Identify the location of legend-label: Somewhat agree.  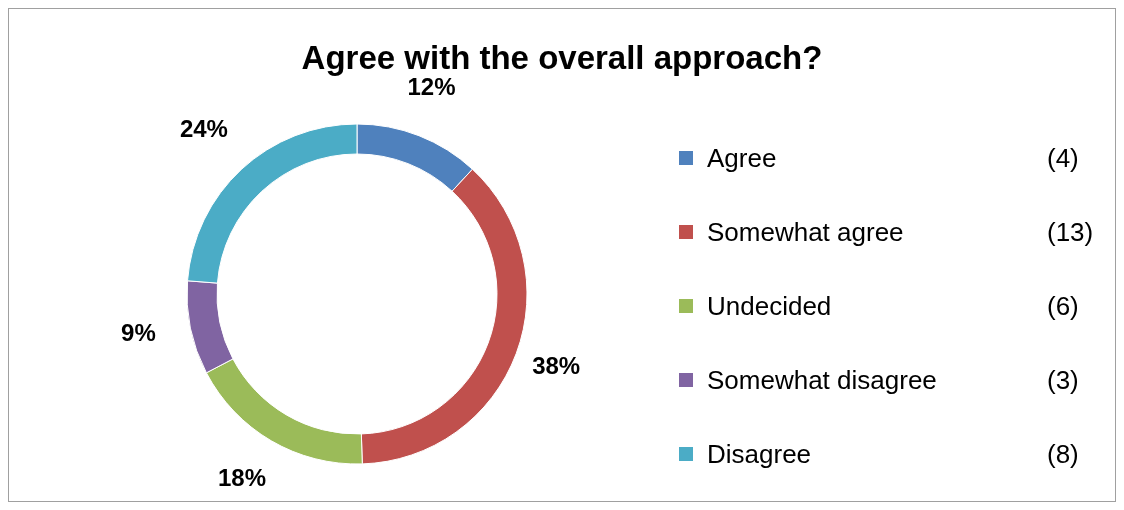
(806, 232).